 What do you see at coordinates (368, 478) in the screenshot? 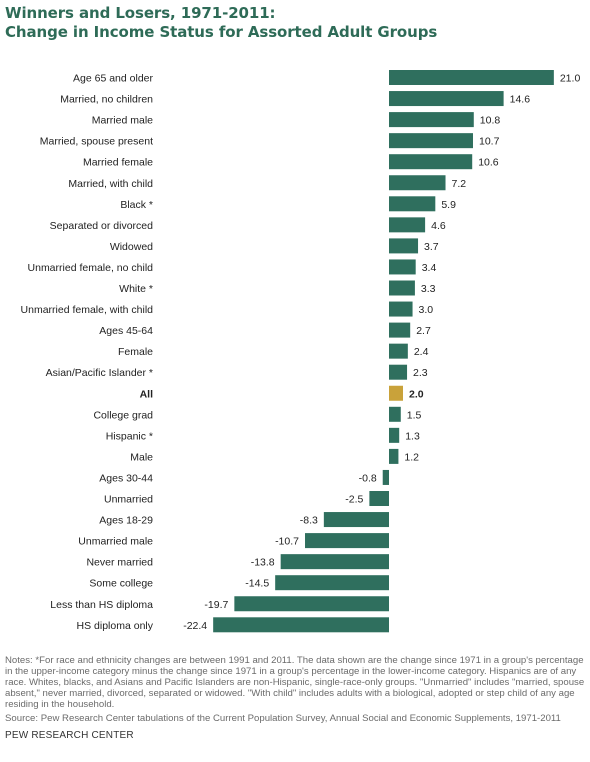
I see `value-label: -0.8` at bounding box center [368, 478].